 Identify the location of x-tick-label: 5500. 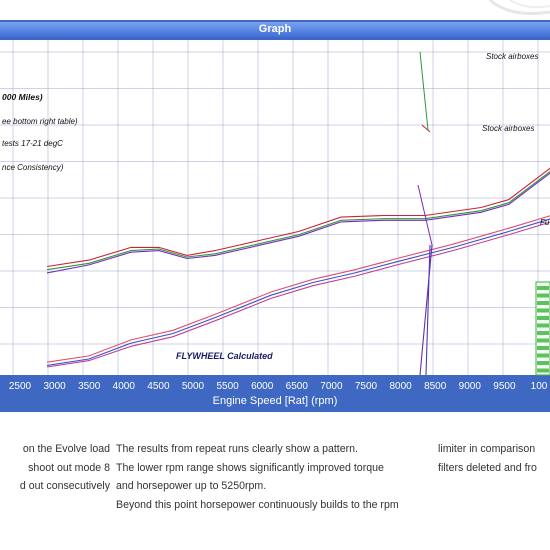
(227, 386).